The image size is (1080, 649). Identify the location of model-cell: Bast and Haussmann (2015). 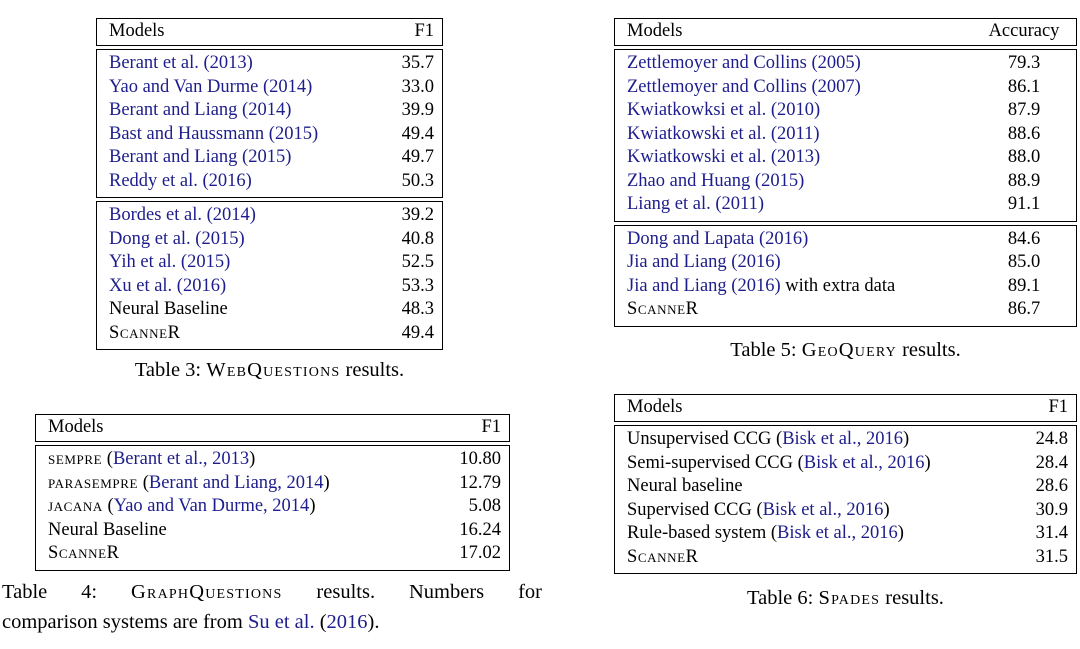
(213, 135).